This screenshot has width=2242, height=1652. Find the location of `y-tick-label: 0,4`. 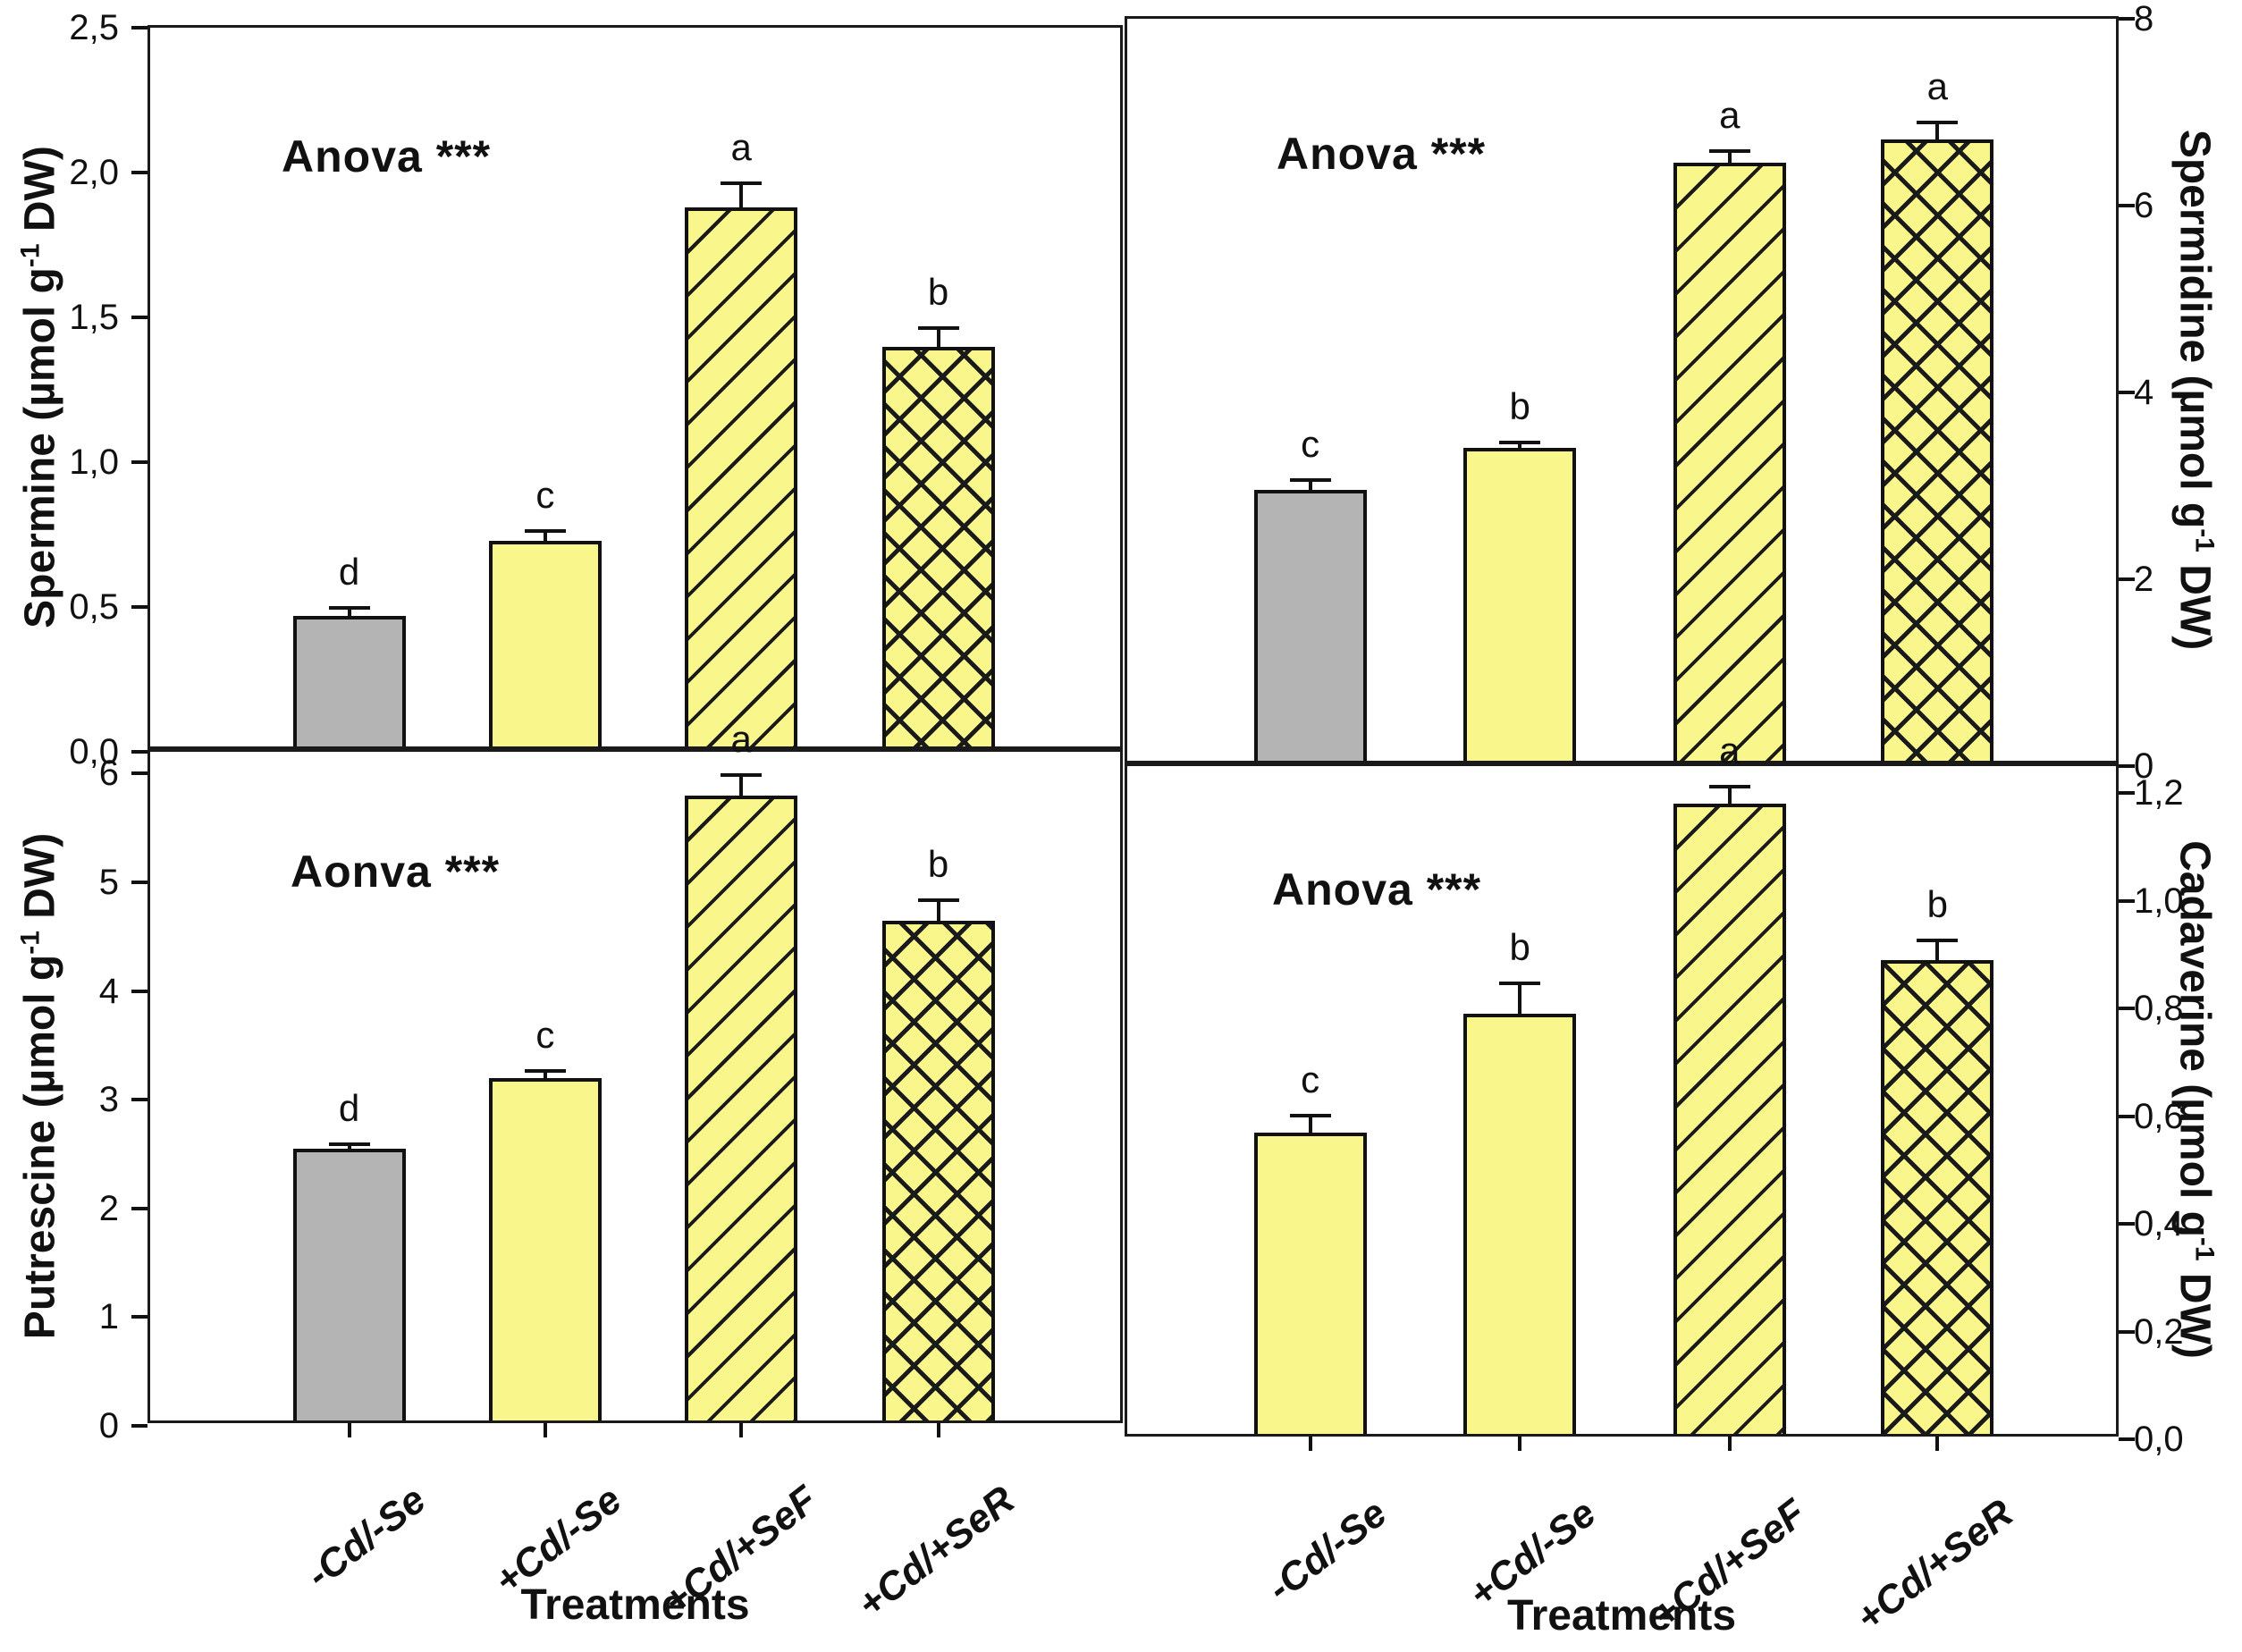

y-tick-label: 0,4 is located at coordinates (2159, 1224).